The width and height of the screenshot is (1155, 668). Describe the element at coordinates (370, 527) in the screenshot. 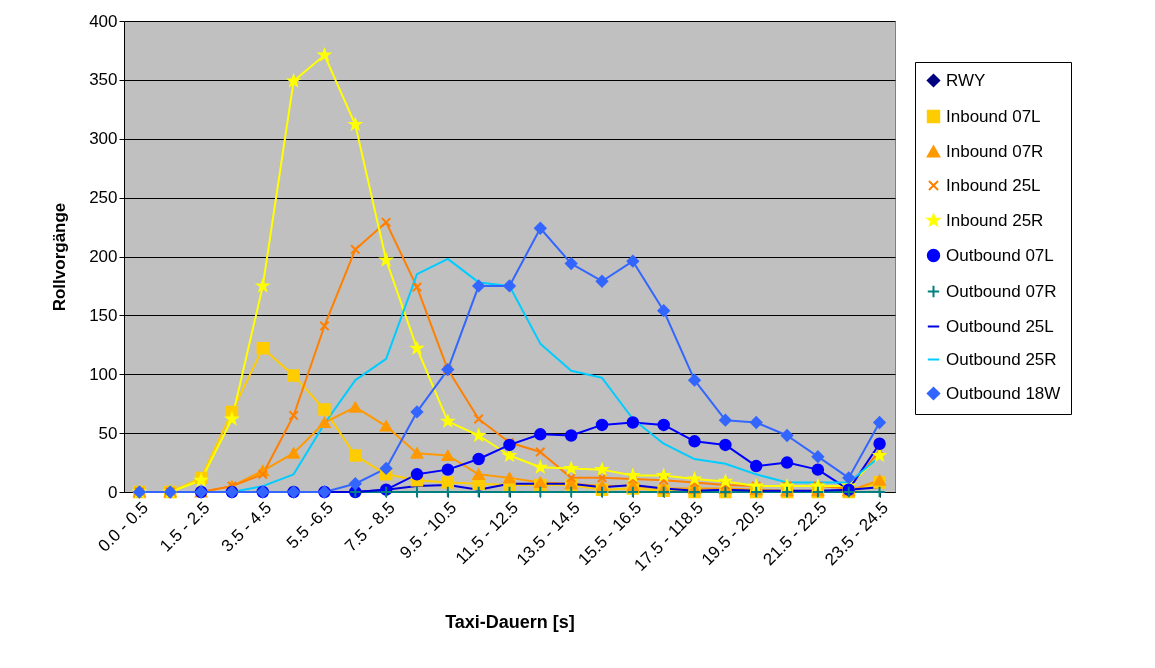

I see `x-tick-label: 7.5 - 8.5` at that location.